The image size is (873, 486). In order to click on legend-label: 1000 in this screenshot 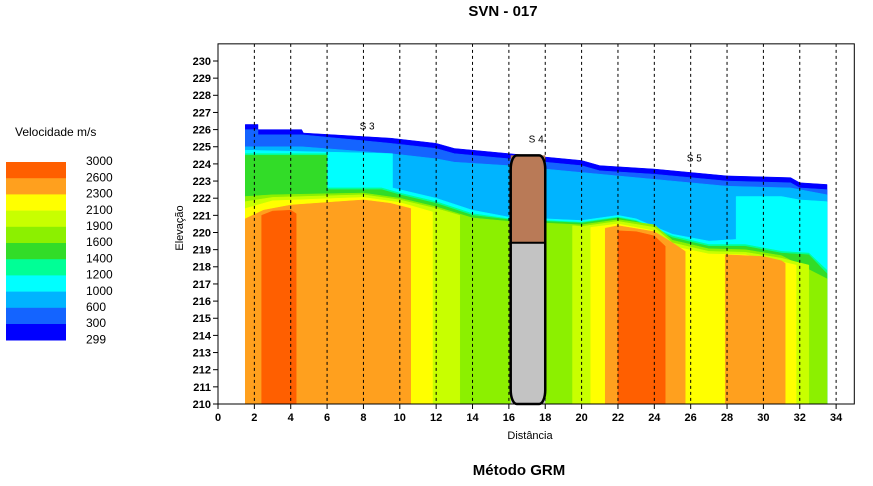, I will do `click(99, 291)`.